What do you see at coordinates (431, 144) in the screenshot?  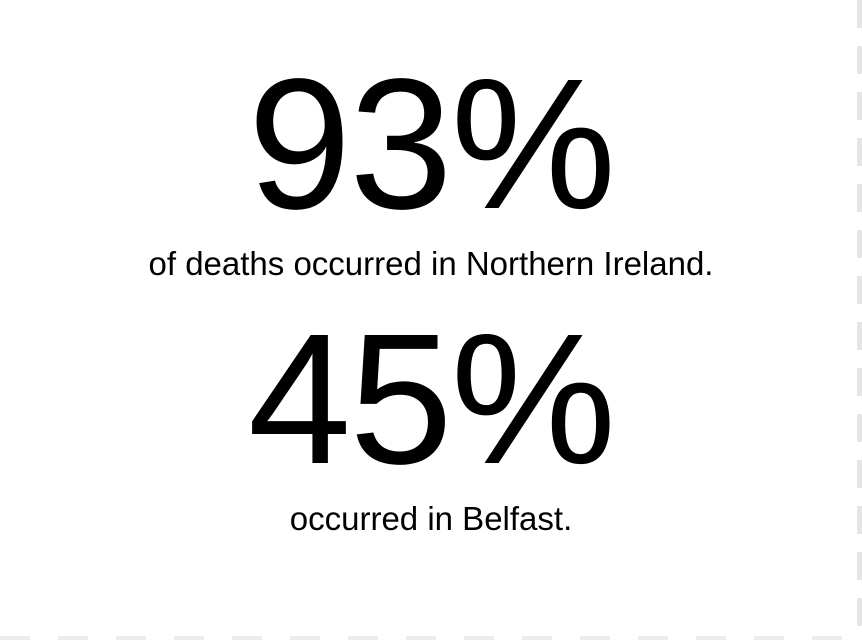 I see `stat-value-northern-ireland: 93%` at bounding box center [431, 144].